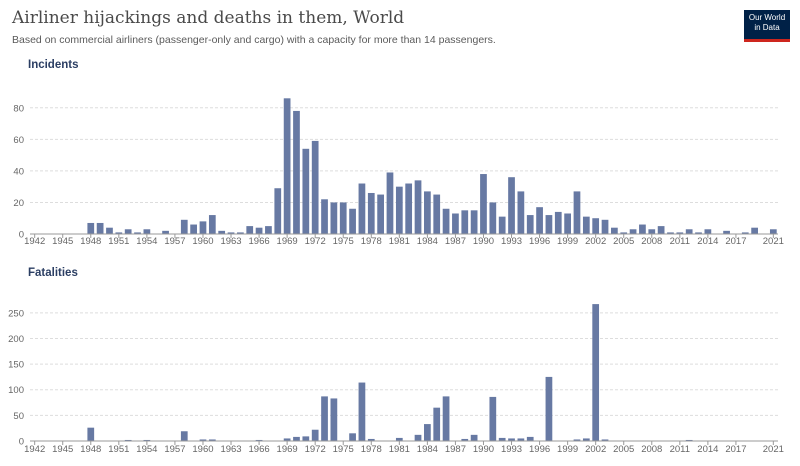  What do you see at coordinates (577, 440) in the screenshot?
I see `bar-2000` at bounding box center [577, 440].